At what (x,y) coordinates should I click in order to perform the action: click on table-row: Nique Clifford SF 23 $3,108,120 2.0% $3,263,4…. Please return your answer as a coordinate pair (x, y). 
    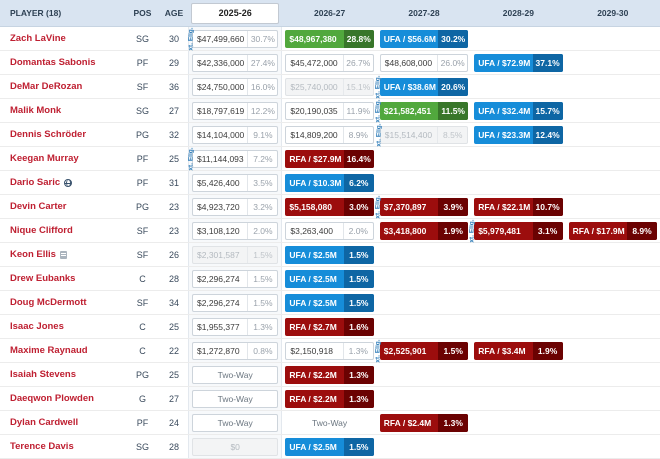
    Looking at the image, I should click on (330, 231).